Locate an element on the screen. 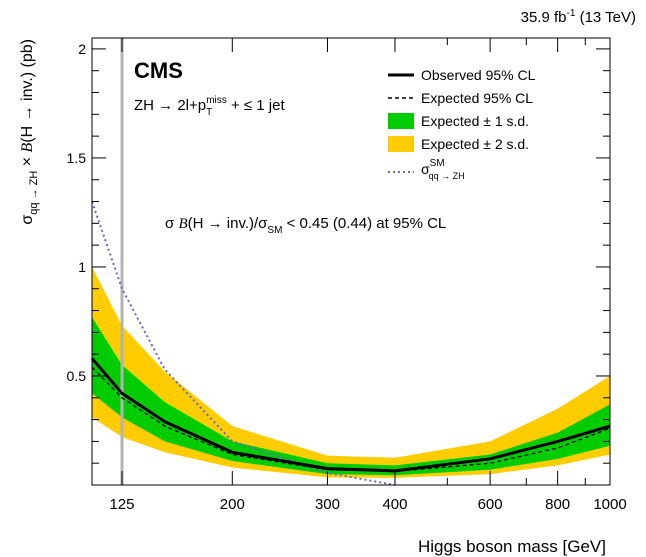  x-tick-label: 125 is located at coordinates (121, 504).